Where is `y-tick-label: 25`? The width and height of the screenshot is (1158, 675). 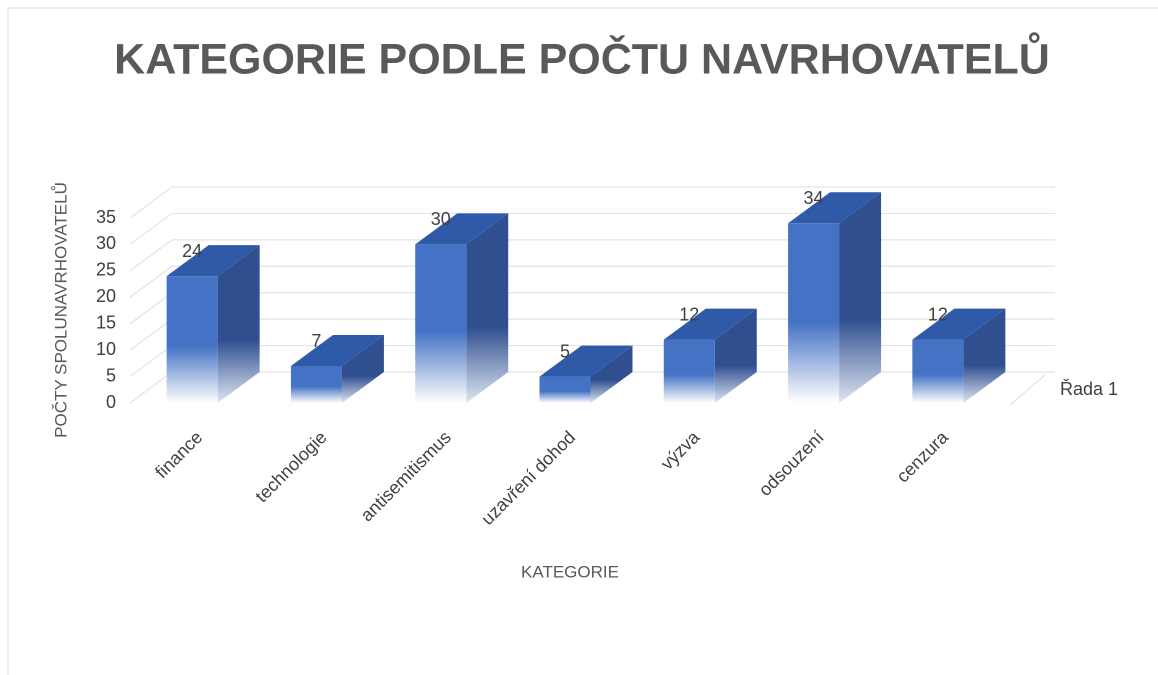
y-tick-label: 25 is located at coordinates (106, 270).